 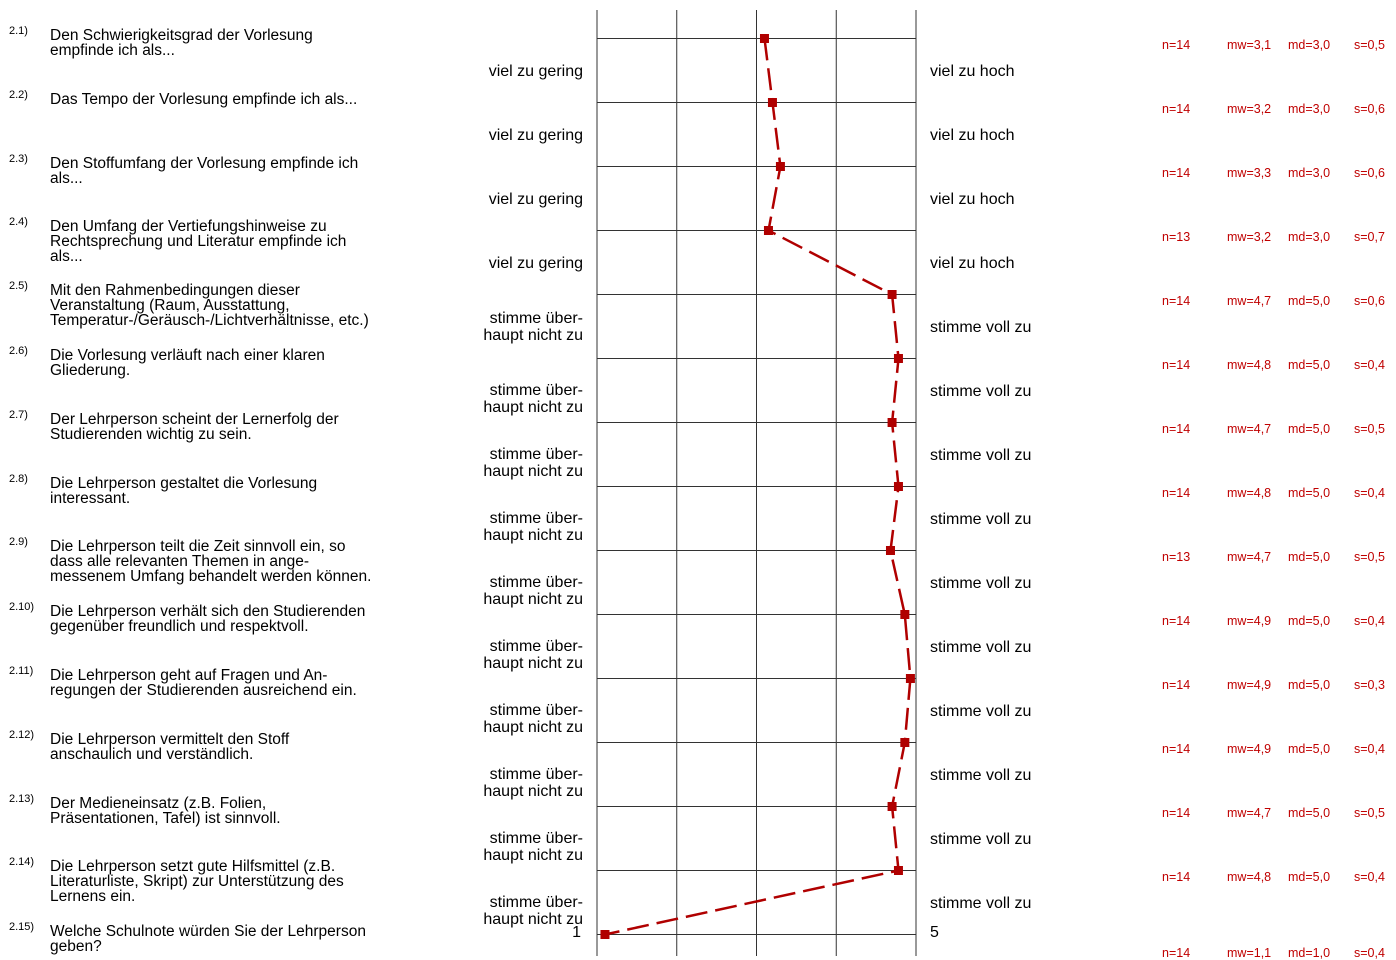 I want to click on stat-mw: mw=3,3, so click(x=1249, y=172).